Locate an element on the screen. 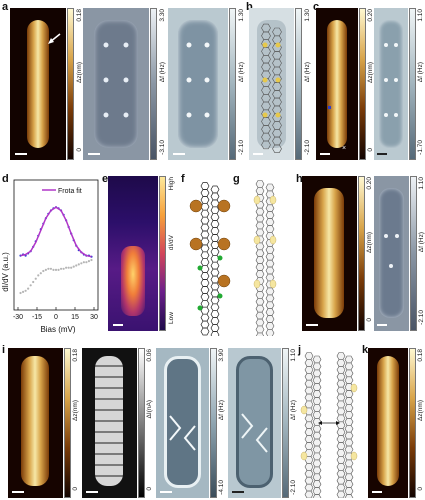  colorbar-h1-top: 0.20 is located at coordinates (369, 183).